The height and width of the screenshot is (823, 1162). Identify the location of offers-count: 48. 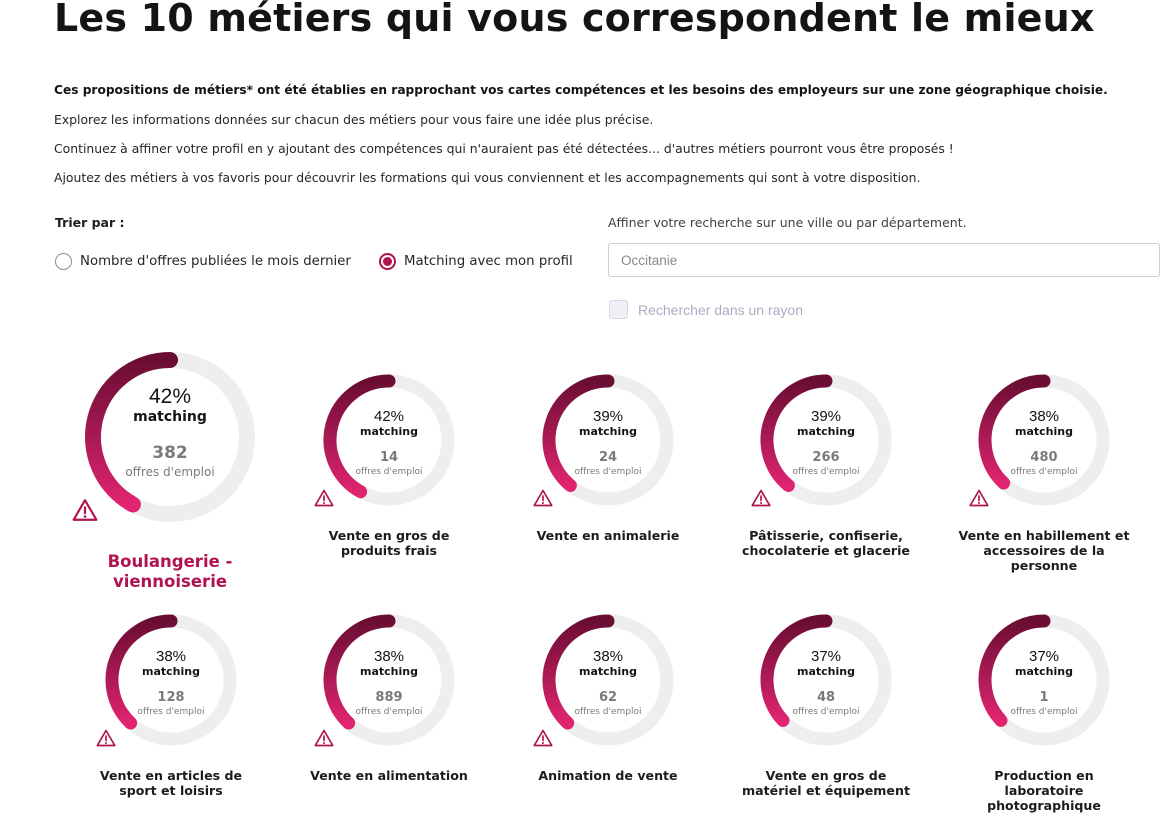
(826, 697).